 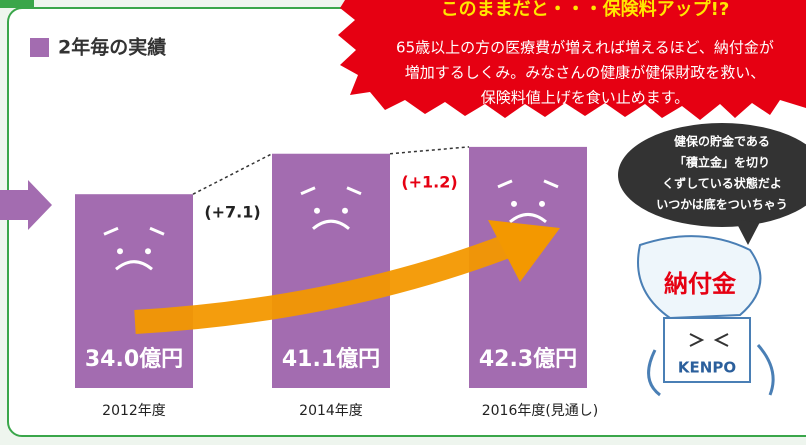 I want to click on box-face, so click(x=709, y=340).